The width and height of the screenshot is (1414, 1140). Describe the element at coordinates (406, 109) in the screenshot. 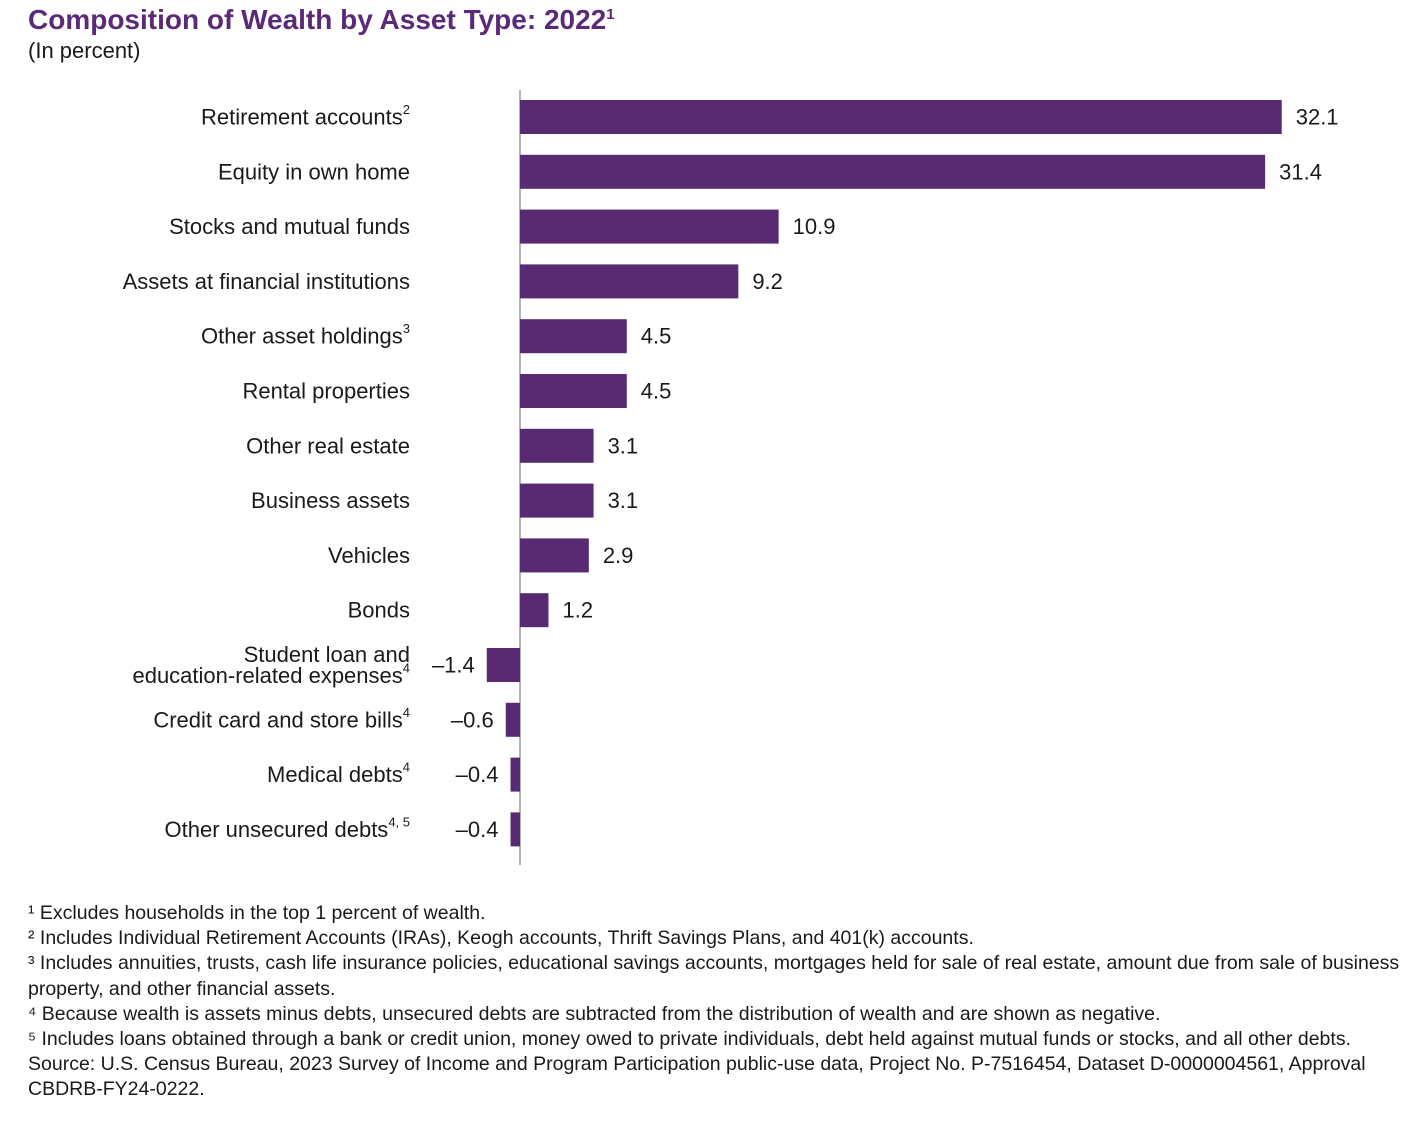

I see `category-footnote-mark: 2` at that location.